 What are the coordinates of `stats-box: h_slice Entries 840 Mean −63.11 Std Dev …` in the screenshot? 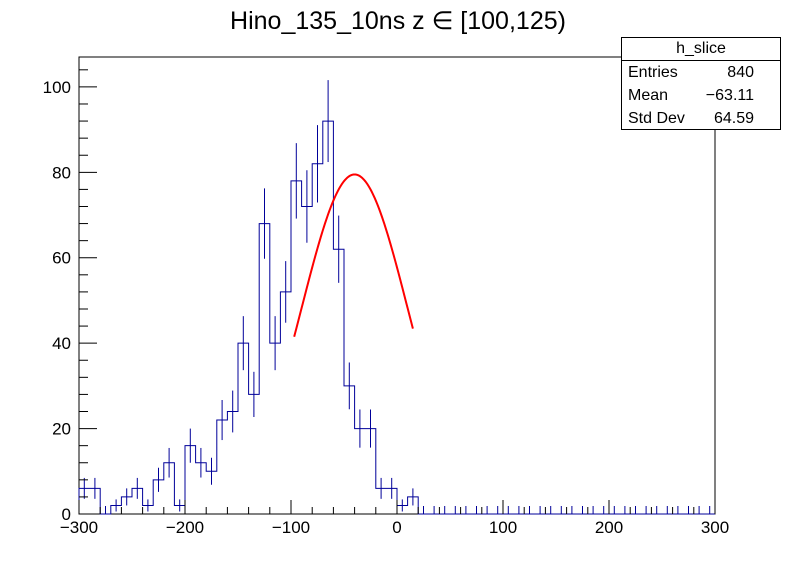 It's located at (701, 83).